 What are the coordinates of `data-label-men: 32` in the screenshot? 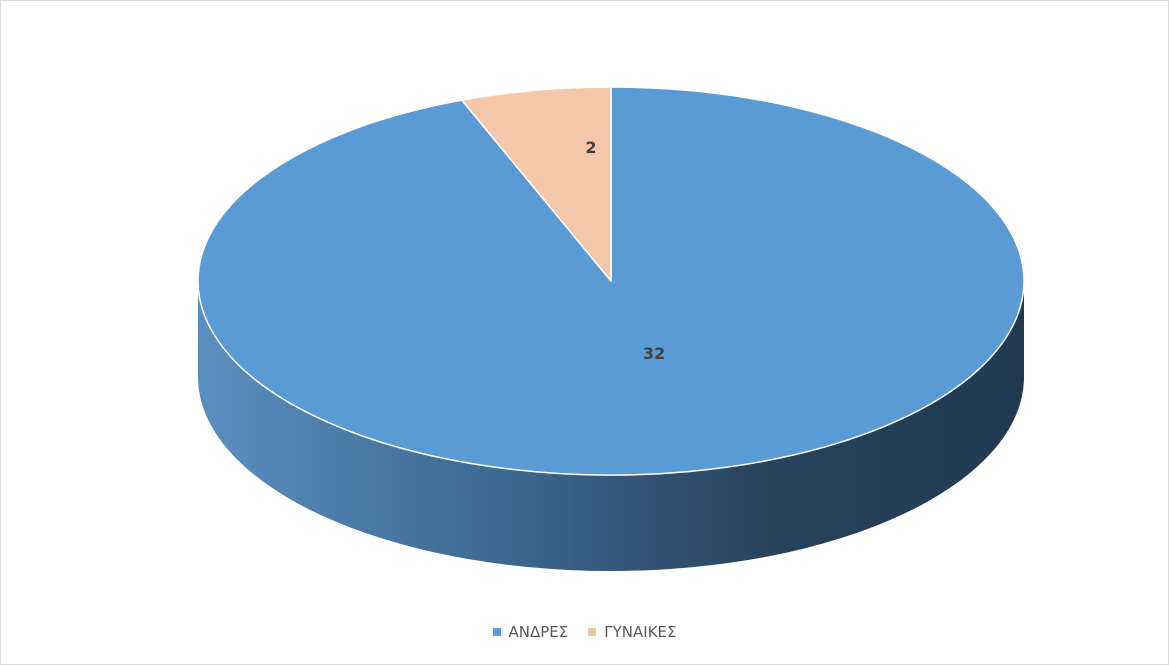 It's located at (654, 353).